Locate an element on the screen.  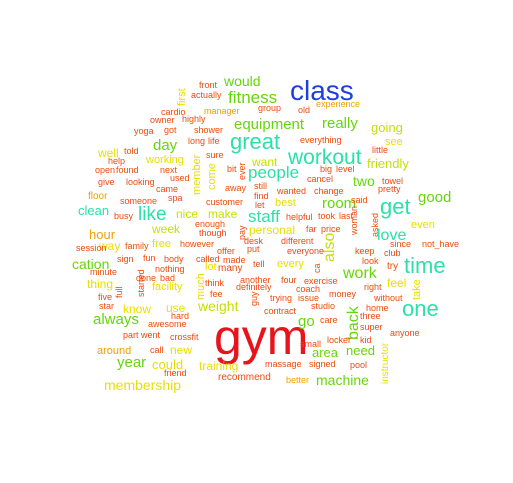
cloud-word-would: would is located at coordinates (242, 81).